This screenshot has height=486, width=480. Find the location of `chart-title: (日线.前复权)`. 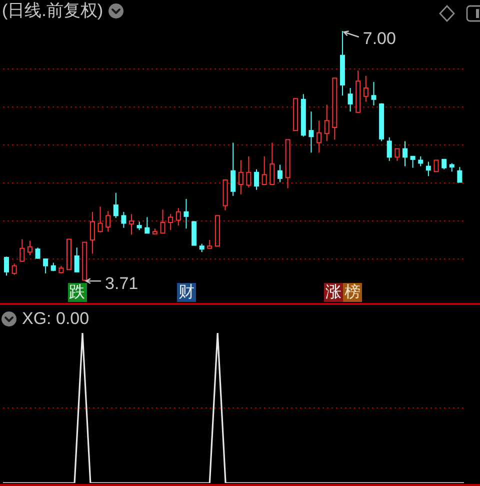

chart-title: (日线.前复权) is located at coordinates (53, 11).